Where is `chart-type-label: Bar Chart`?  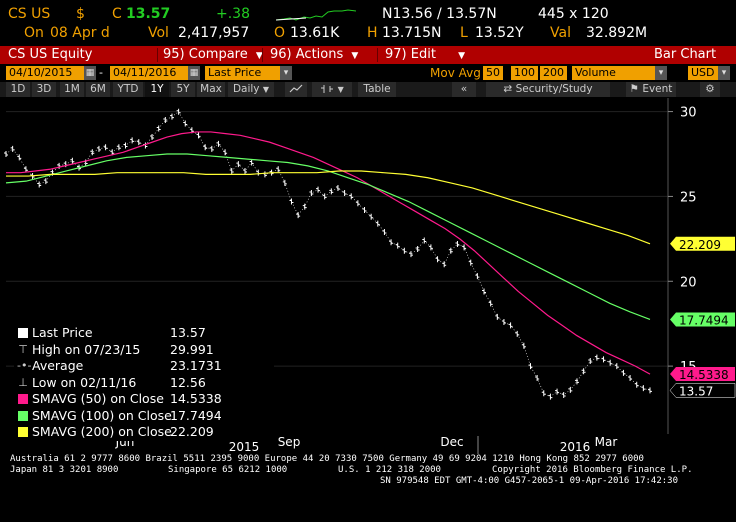 chart-type-label: Bar Chart is located at coordinates (685, 54).